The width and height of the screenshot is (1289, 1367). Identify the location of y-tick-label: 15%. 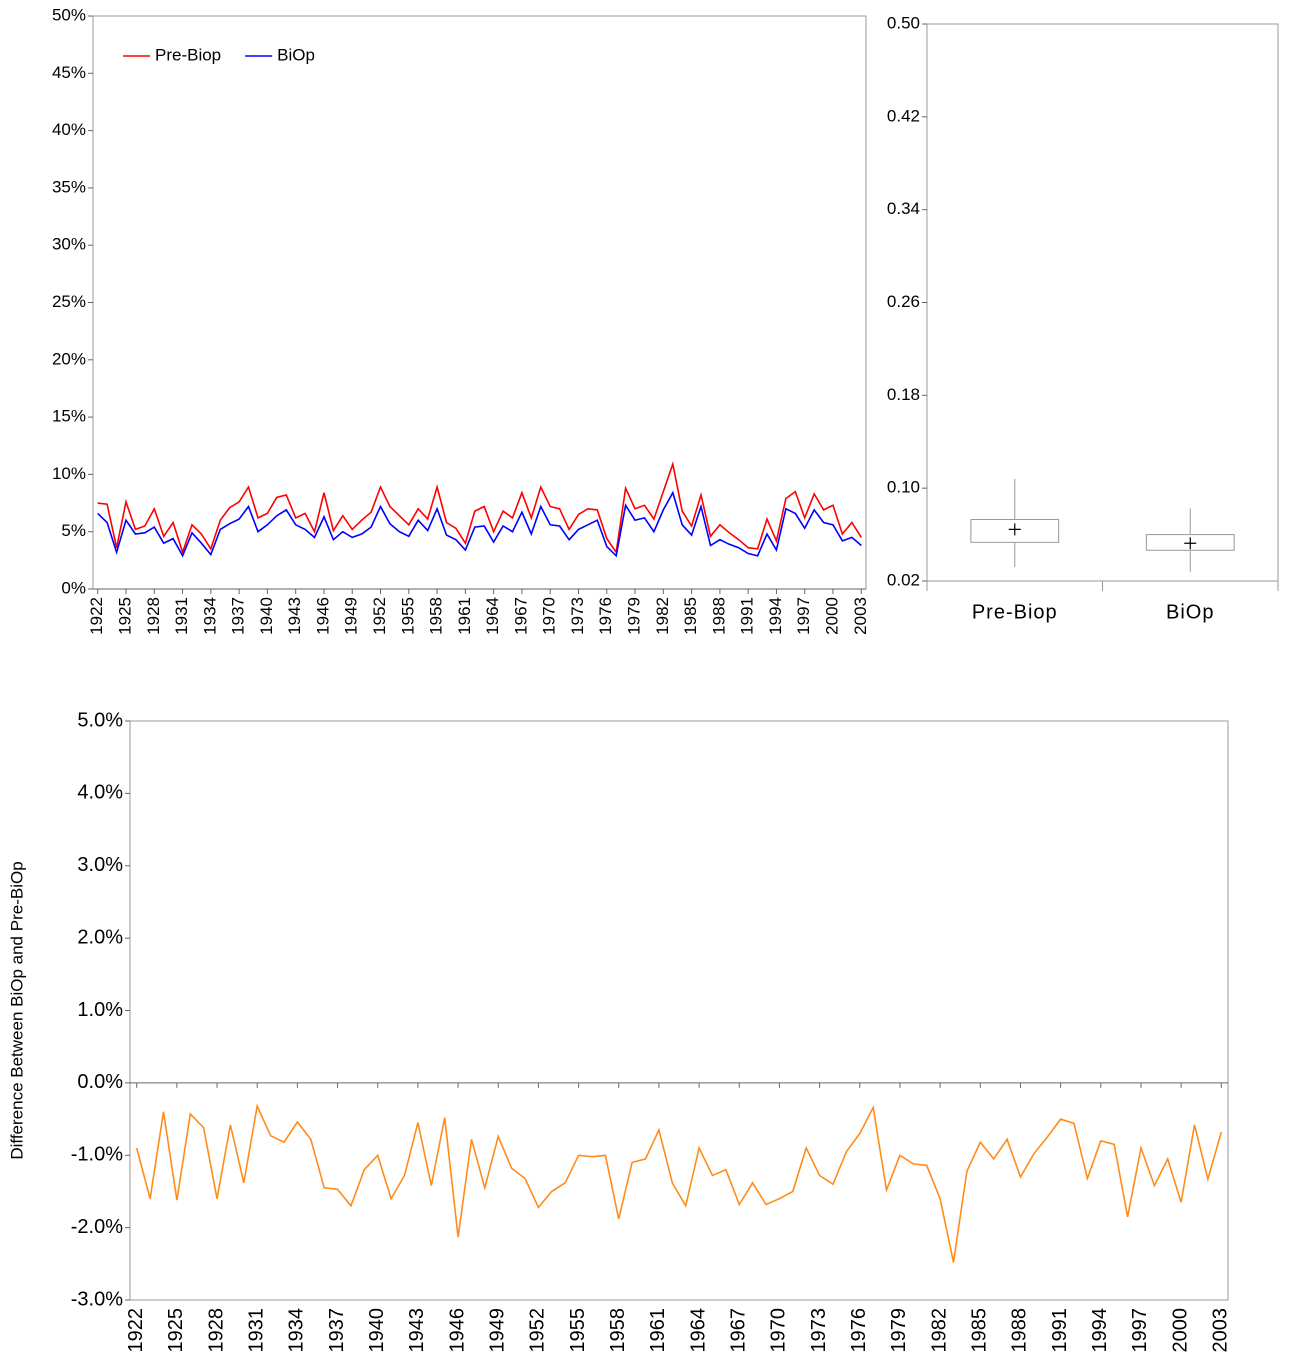
(69, 416).